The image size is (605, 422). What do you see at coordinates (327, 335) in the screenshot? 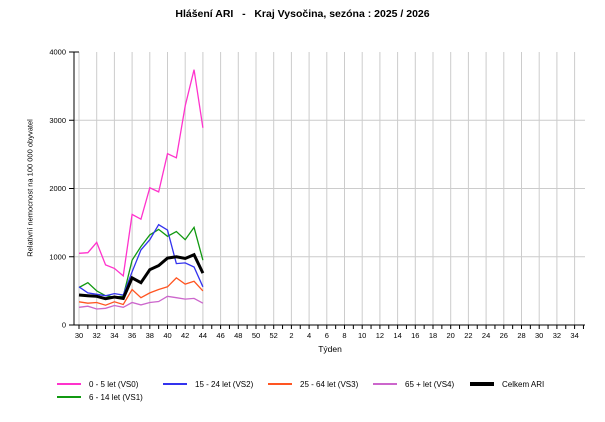
I see `x-tick-label: 6` at bounding box center [327, 335].